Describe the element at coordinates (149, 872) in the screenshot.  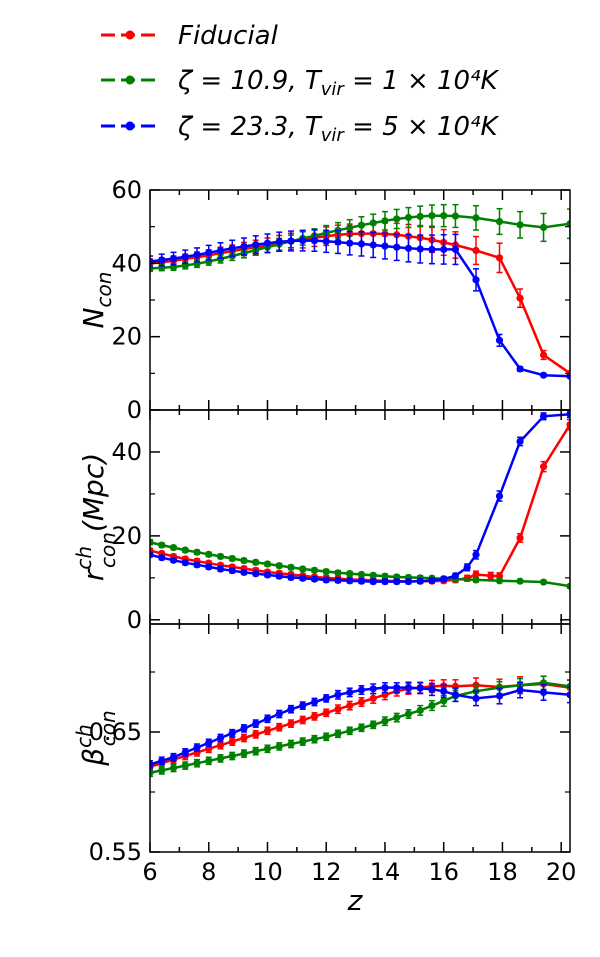
I see `x-tick-label: 6` at that location.